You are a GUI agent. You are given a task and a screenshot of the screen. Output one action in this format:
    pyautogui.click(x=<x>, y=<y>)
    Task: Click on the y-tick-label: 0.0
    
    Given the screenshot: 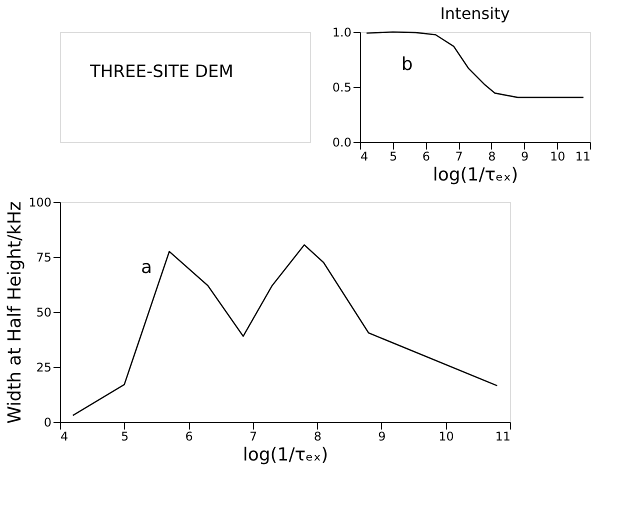 What is the action you would take?
    pyautogui.click(x=342, y=143)
    